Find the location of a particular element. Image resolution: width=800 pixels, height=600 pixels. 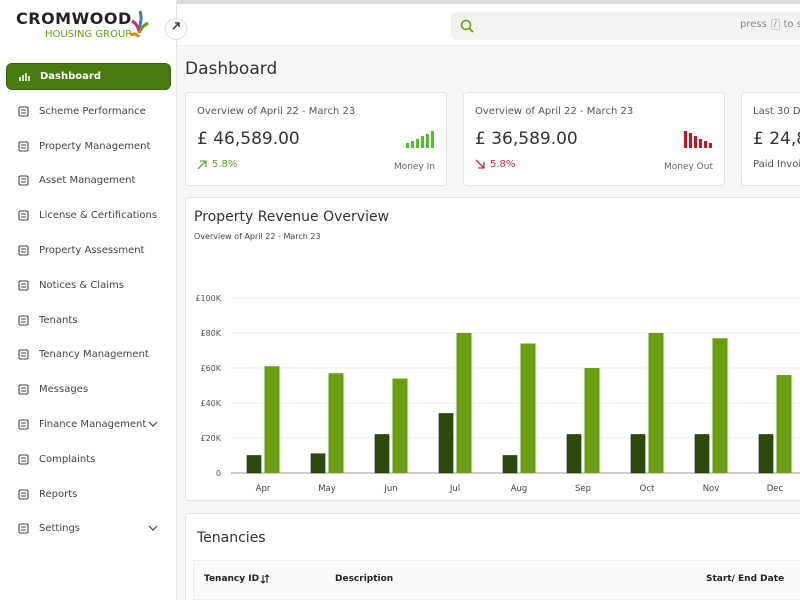

x-tick-label: Jul is located at coordinates (454, 489).